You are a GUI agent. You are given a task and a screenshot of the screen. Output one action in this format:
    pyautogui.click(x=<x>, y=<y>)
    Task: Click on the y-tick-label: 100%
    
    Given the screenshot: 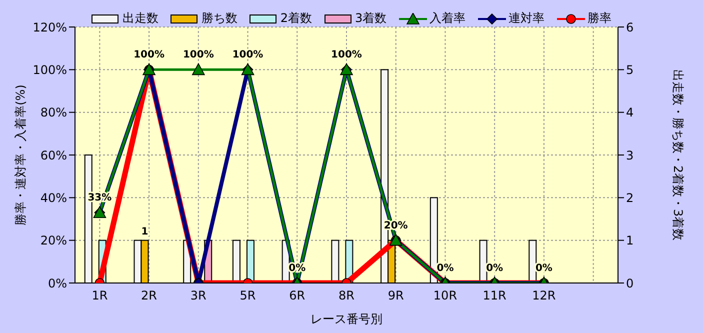 What is the action you would take?
    pyautogui.click(x=49, y=69)
    